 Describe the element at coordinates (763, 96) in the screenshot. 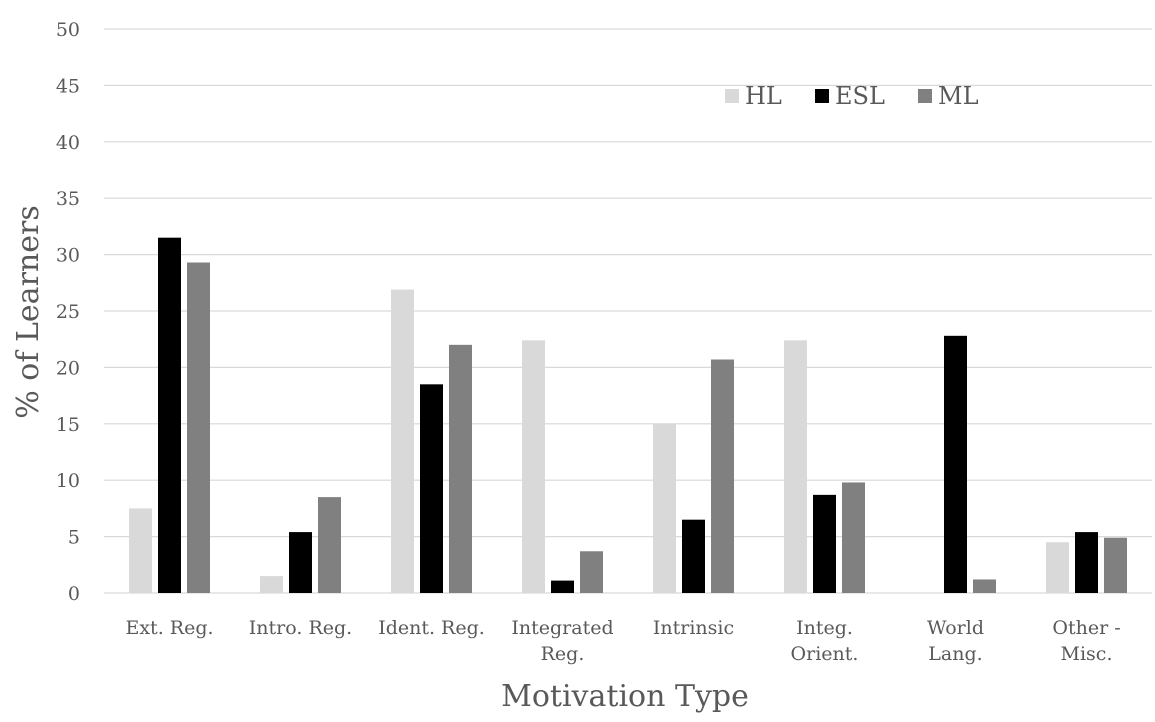

I see `legend-label-hl: HL` at that location.